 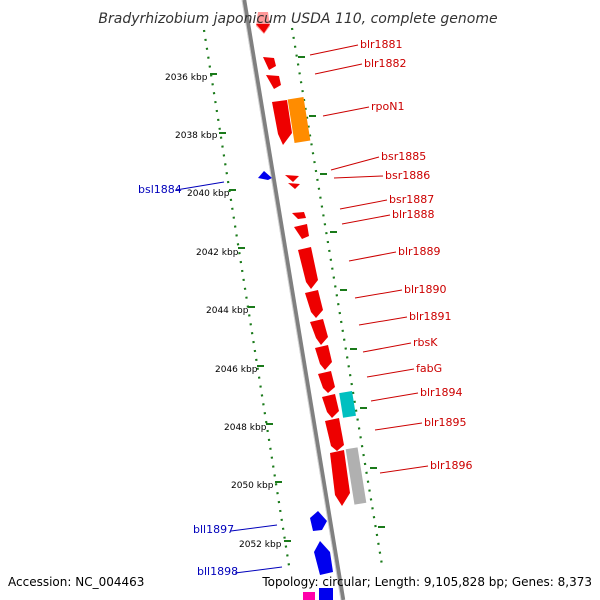 What do you see at coordinates (326, 382) in the screenshot?
I see `gene-fabG` at bounding box center [326, 382].